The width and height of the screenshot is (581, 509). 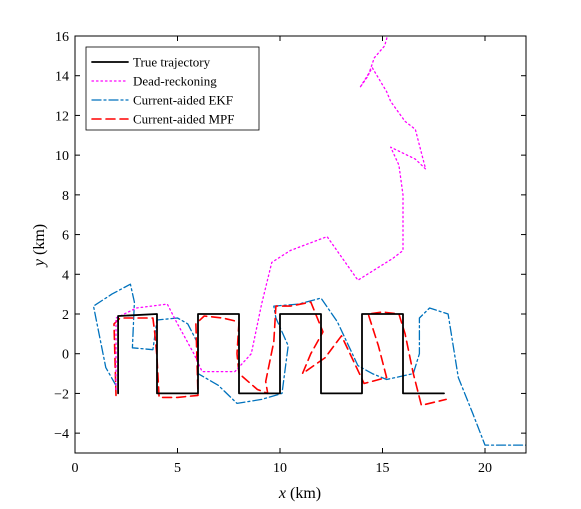 I want to click on y-axis-label: y (km), so click(x=39, y=246).